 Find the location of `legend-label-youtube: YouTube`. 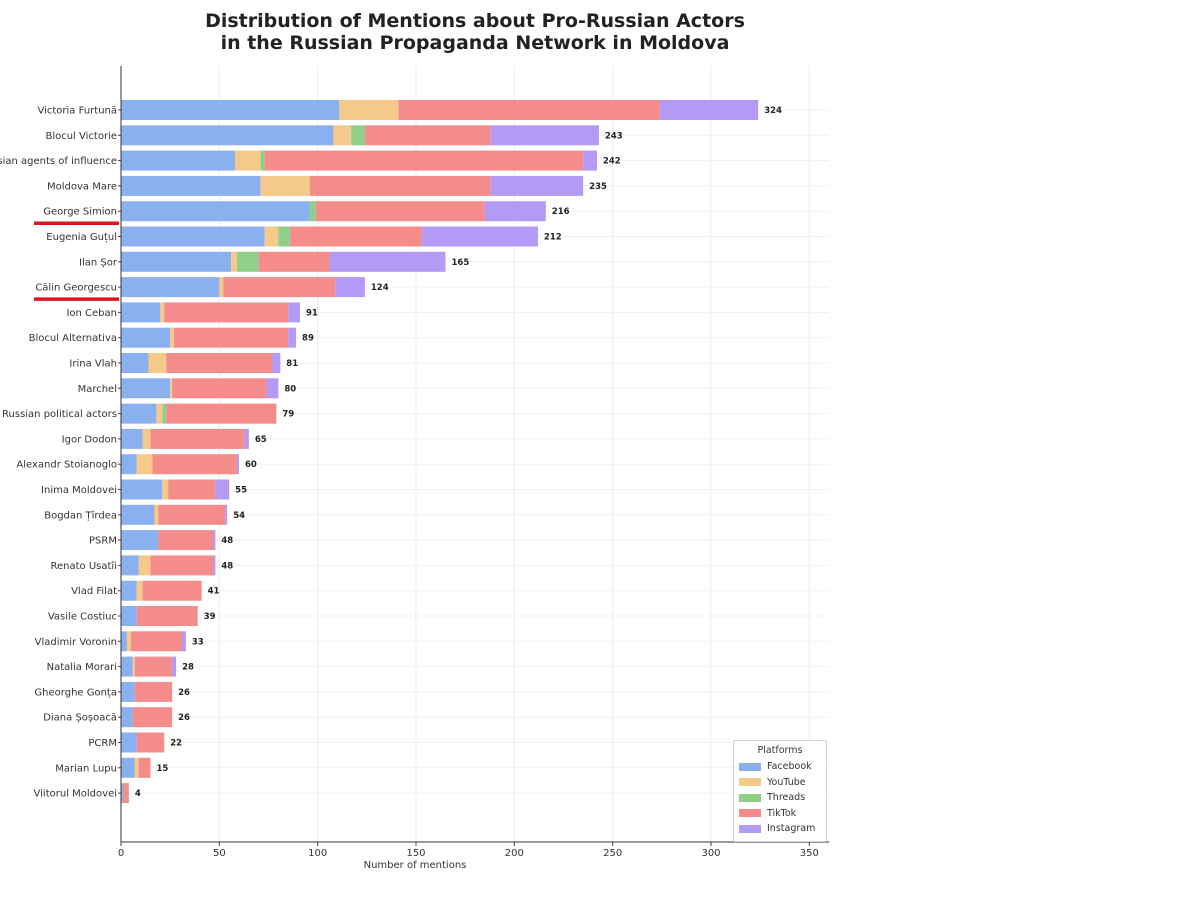

legend-label-youtube: YouTube is located at coordinates (786, 782).